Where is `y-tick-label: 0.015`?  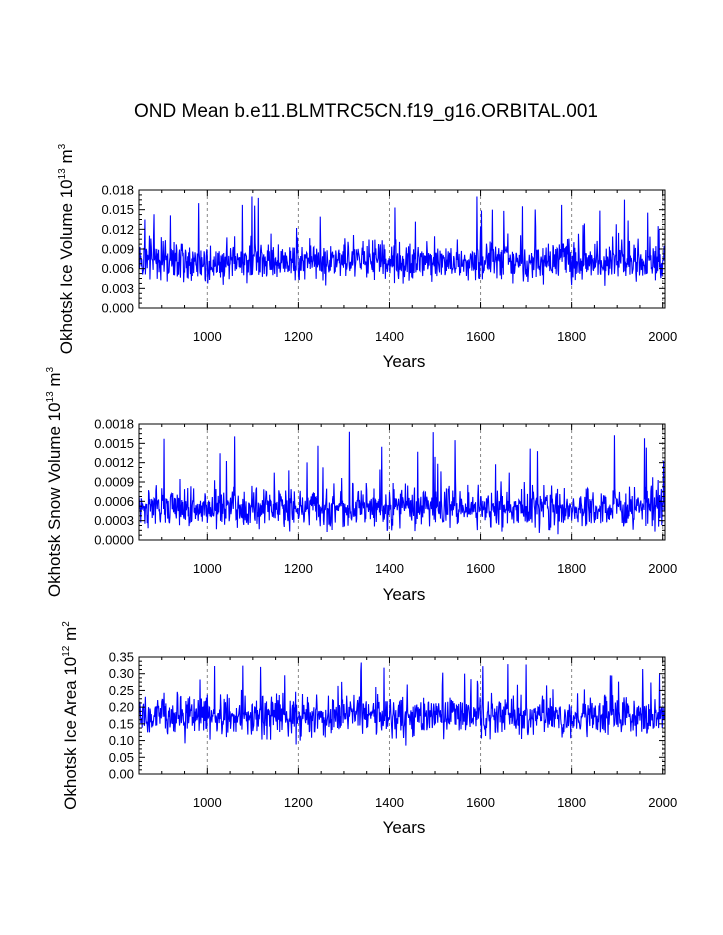 y-tick-label: 0.015 is located at coordinates (117, 209).